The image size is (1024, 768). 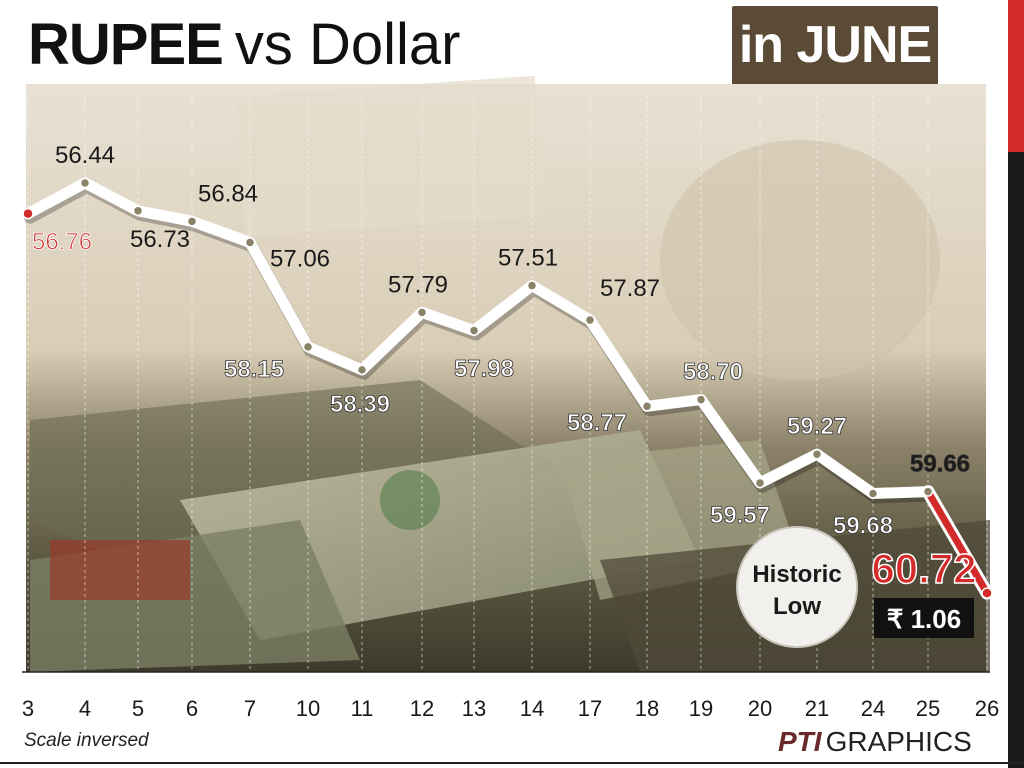 I want to click on value-label-10: 58.15, so click(x=254, y=369).